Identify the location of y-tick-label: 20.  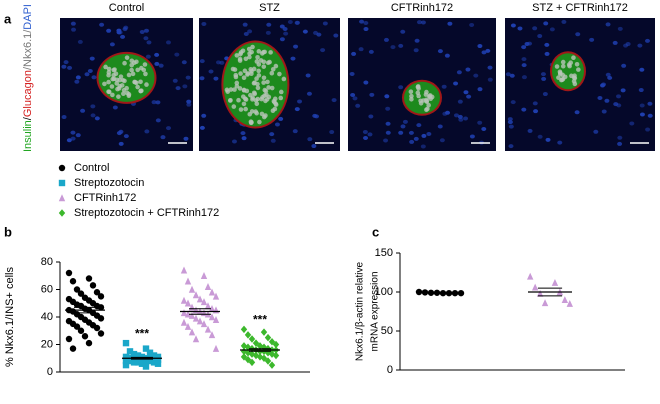
(47, 344).